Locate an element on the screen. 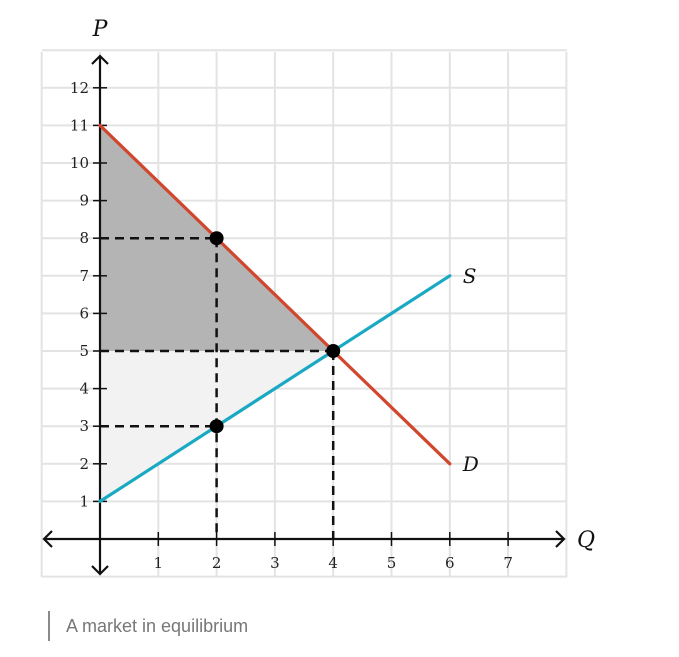 The height and width of the screenshot is (657, 679). x-tick-label: 1 is located at coordinates (159, 563).